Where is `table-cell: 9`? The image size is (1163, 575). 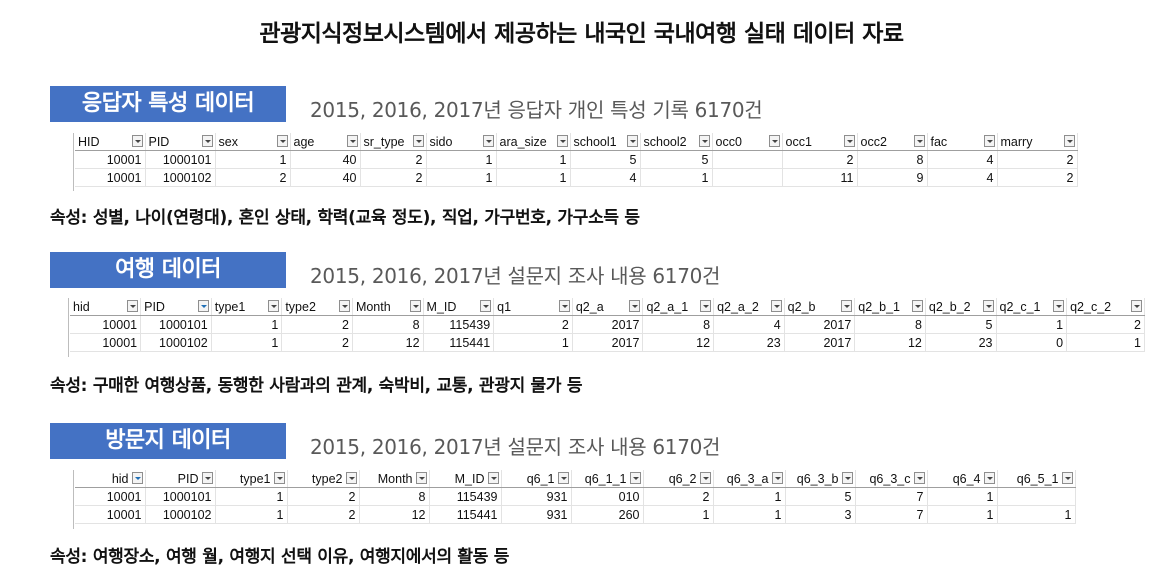 table-cell: 9 is located at coordinates (892, 177).